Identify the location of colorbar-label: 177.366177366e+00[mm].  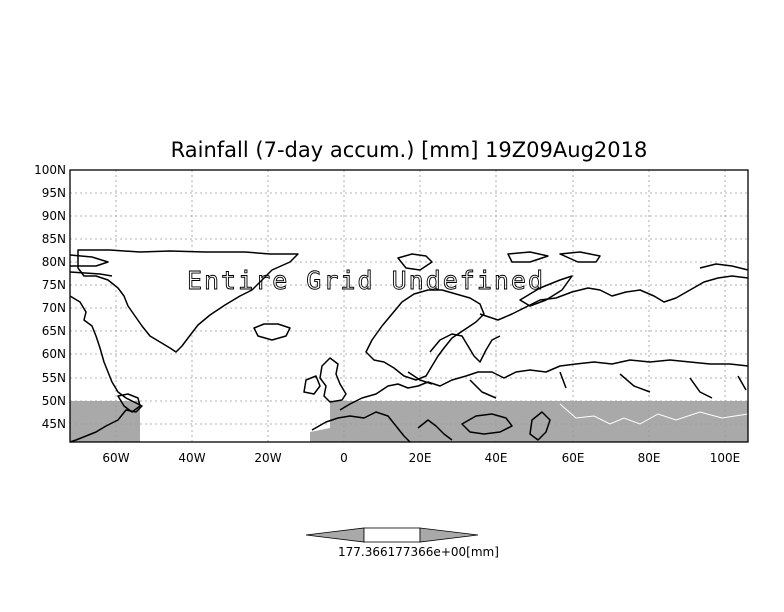
(418, 552).